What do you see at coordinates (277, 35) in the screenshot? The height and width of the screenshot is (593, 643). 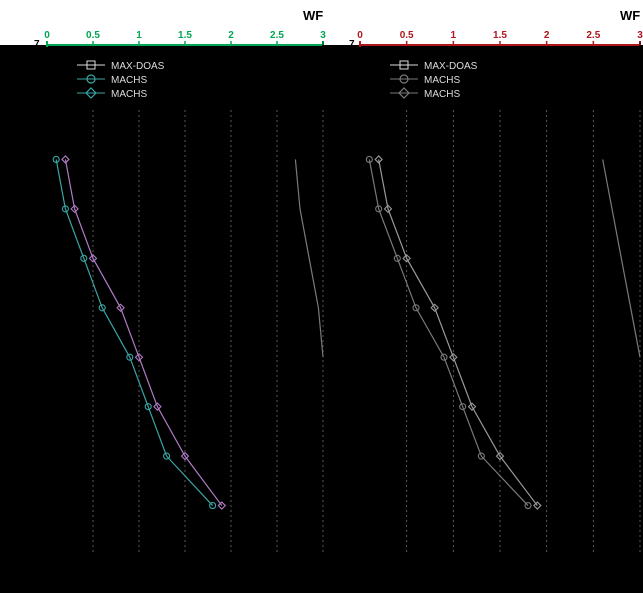 I see `x-tick-label-left-5: 2.5` at bounding box center [277, 35].